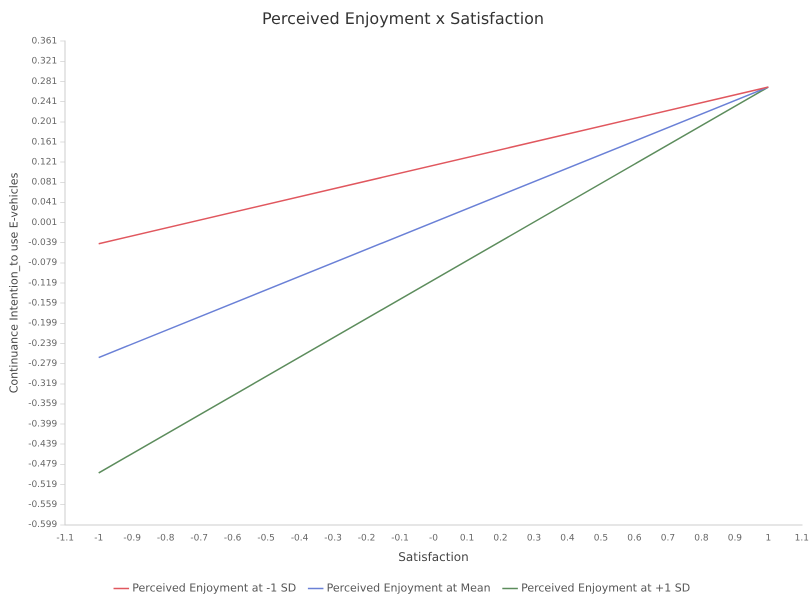  What do you see at coordinates (43, 505) in the screenshot?
I see `y-tick-label: -0.559` at bounding box center [43, 505].